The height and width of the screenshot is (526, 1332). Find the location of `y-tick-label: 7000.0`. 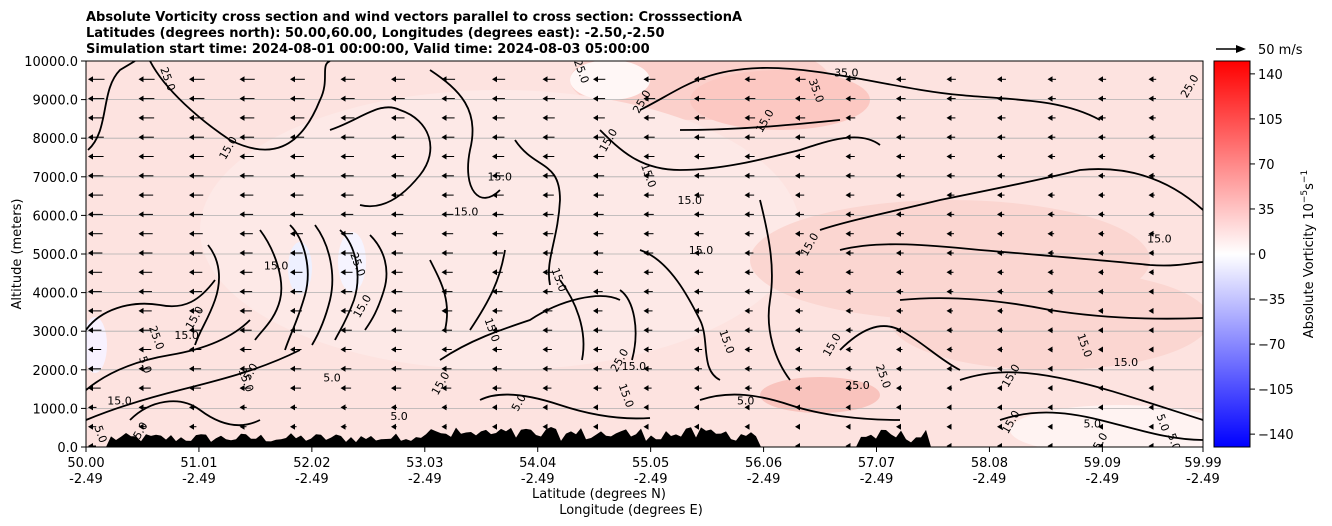

y-tick-label: 7000.0 is located at coordinates (56, 178).